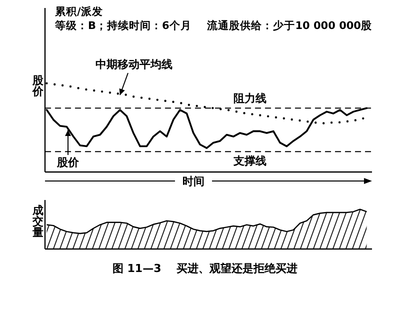  What do you see at coordinates (249, 161) in the screenshot?
I see `ref-line-label: 支撑线` at bounding box center [249, 161].